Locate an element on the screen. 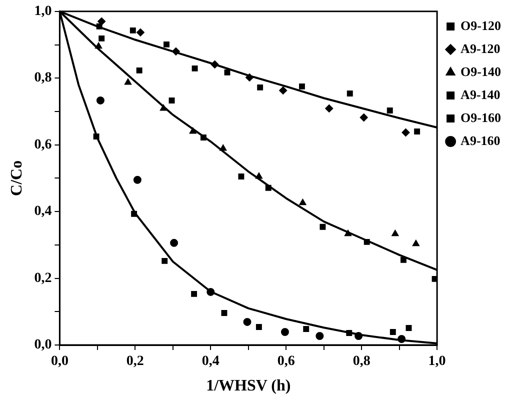  x-tick-label: 1,0 is located at coordinates (437, 362).